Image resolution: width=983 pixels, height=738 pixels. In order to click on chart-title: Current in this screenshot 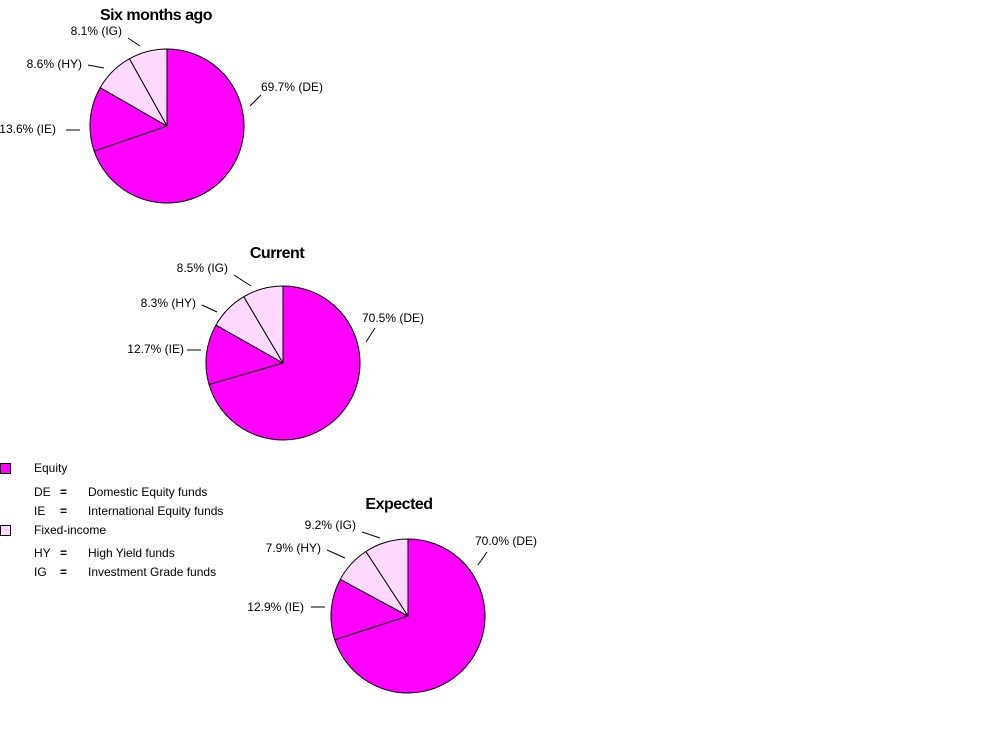, I will do `click(277, 253)`.